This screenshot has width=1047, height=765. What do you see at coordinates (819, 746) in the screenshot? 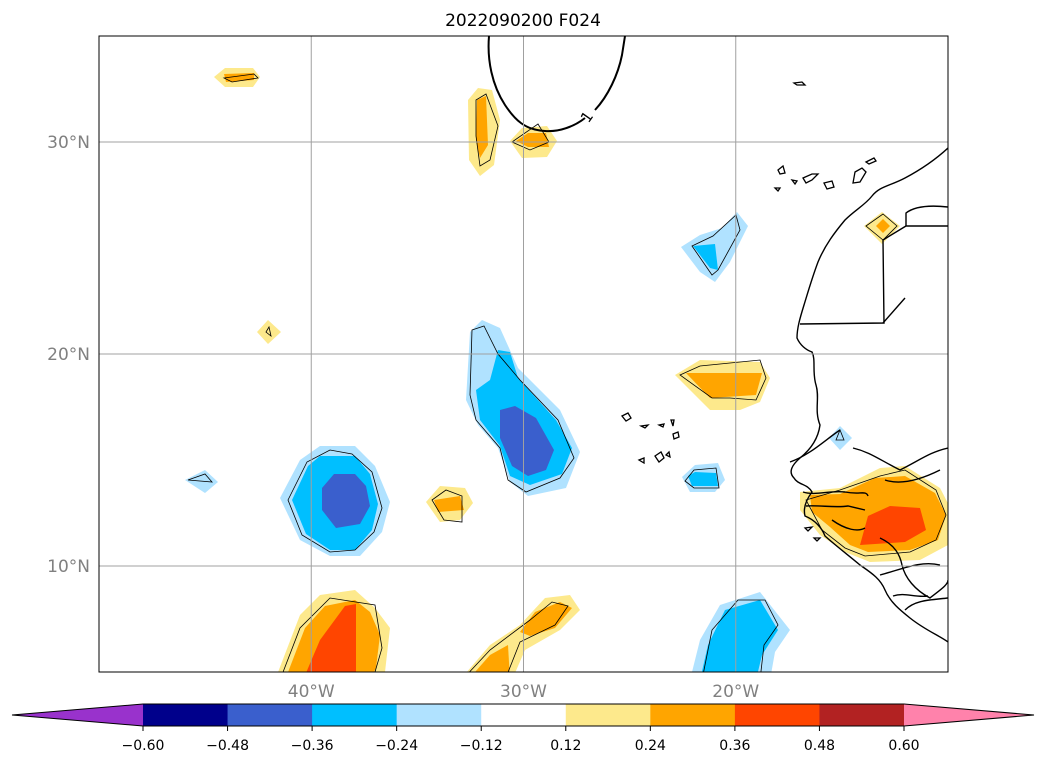
I see `colorbar-tick-label: 0.48` at bounding box center [819, 746].